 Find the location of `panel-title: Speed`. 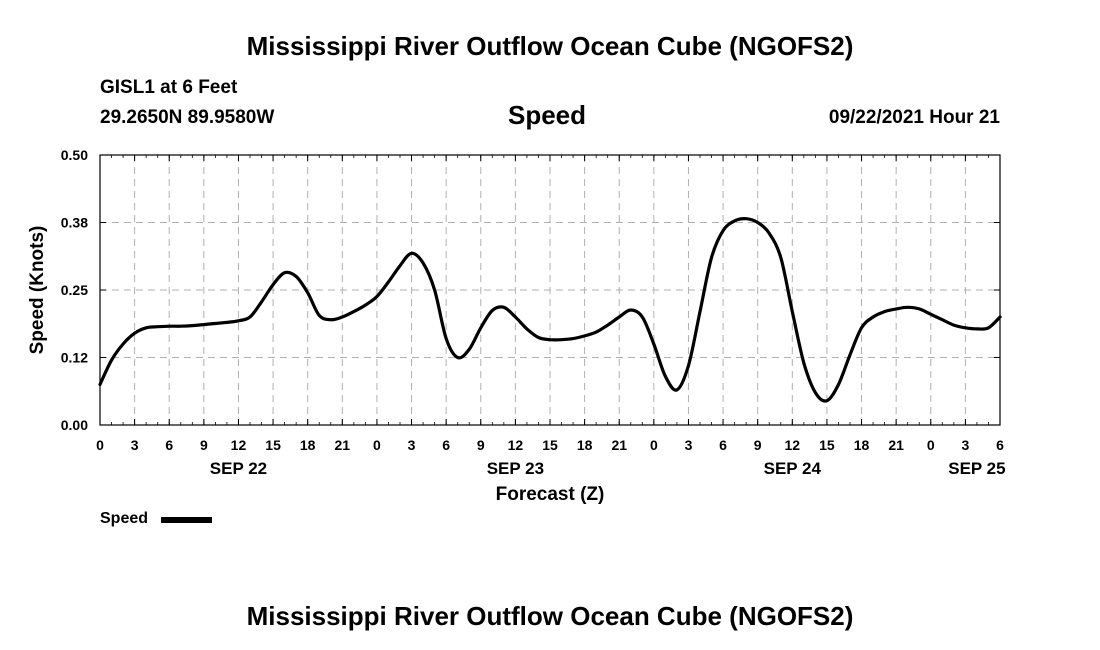

panel-title: Speed is located at coordinates (547, 115).